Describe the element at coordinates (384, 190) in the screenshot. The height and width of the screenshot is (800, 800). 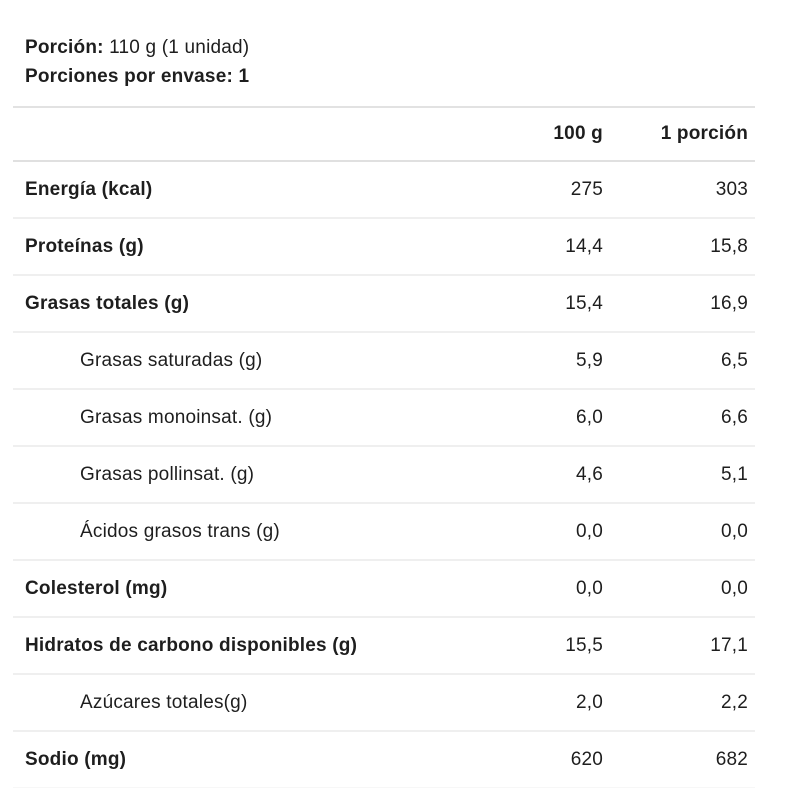
I see `table-row: Energía (kcal) 275 303` at that location.